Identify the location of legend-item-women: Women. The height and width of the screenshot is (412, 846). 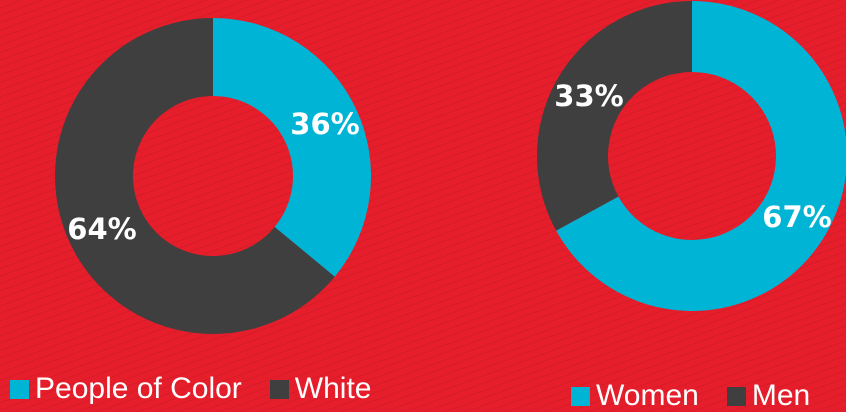
(635, 396).